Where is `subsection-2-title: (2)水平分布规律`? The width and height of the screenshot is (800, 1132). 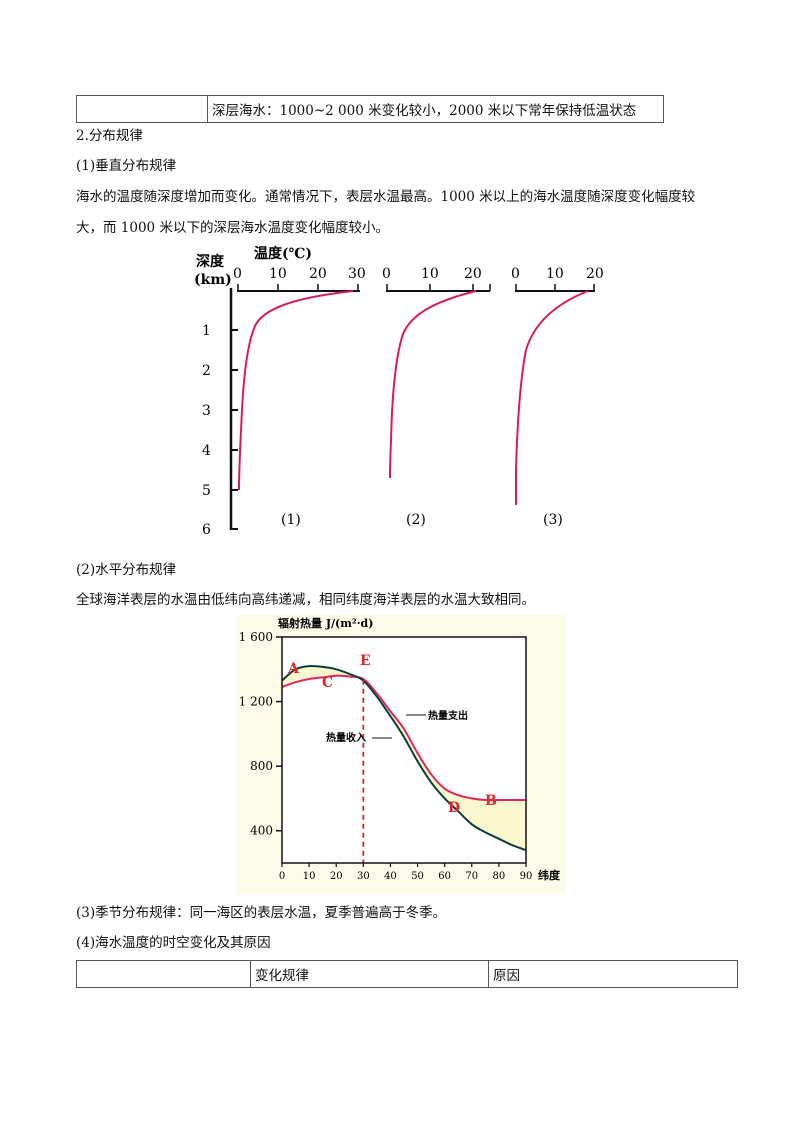 subsection-2-title: (2)水平分布规律 is located at coordinates (126, 570).